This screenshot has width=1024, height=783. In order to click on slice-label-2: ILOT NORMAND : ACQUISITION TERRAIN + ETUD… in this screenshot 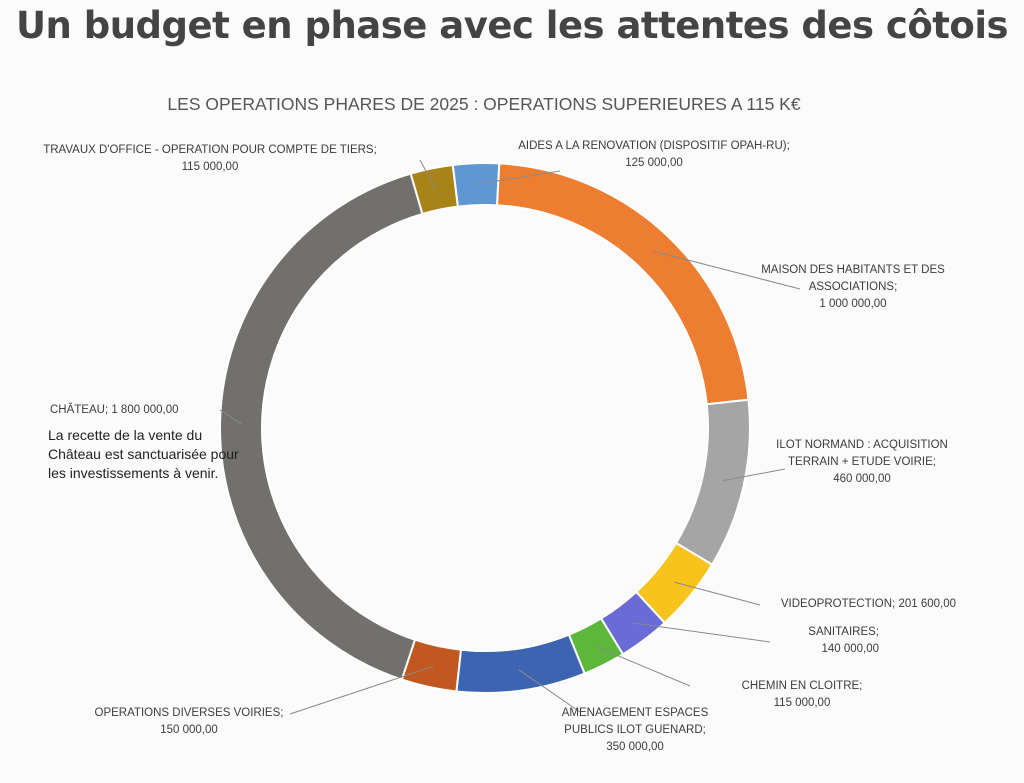, I will do `click(862, 462)`.